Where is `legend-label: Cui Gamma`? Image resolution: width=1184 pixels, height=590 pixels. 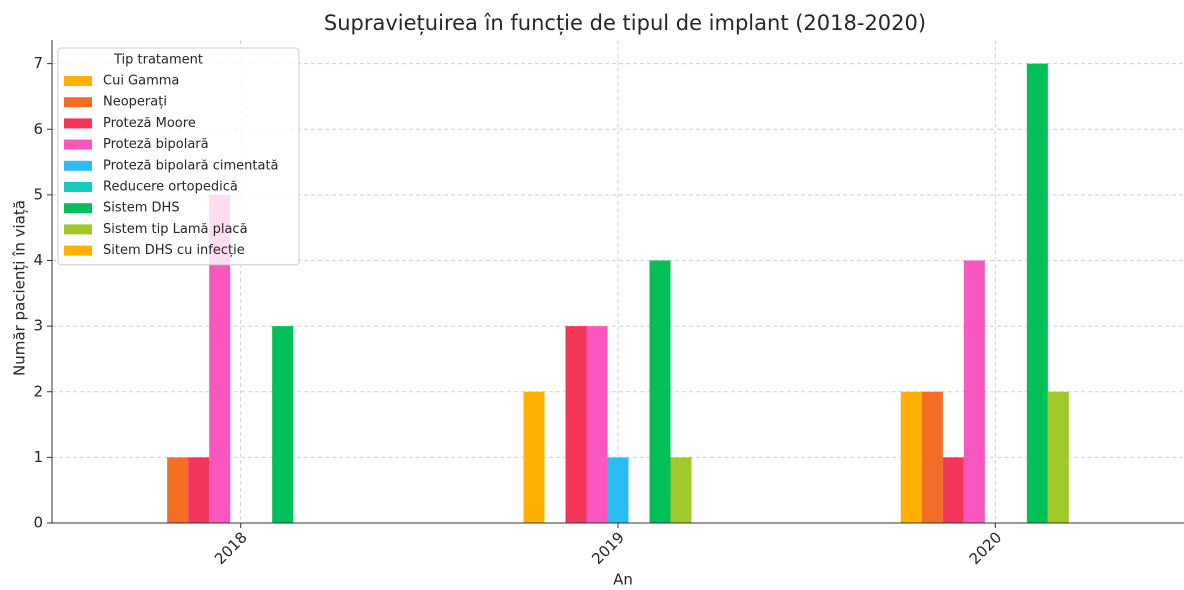
legend-label: Cui Gamma is located at coordinates (141, 81).